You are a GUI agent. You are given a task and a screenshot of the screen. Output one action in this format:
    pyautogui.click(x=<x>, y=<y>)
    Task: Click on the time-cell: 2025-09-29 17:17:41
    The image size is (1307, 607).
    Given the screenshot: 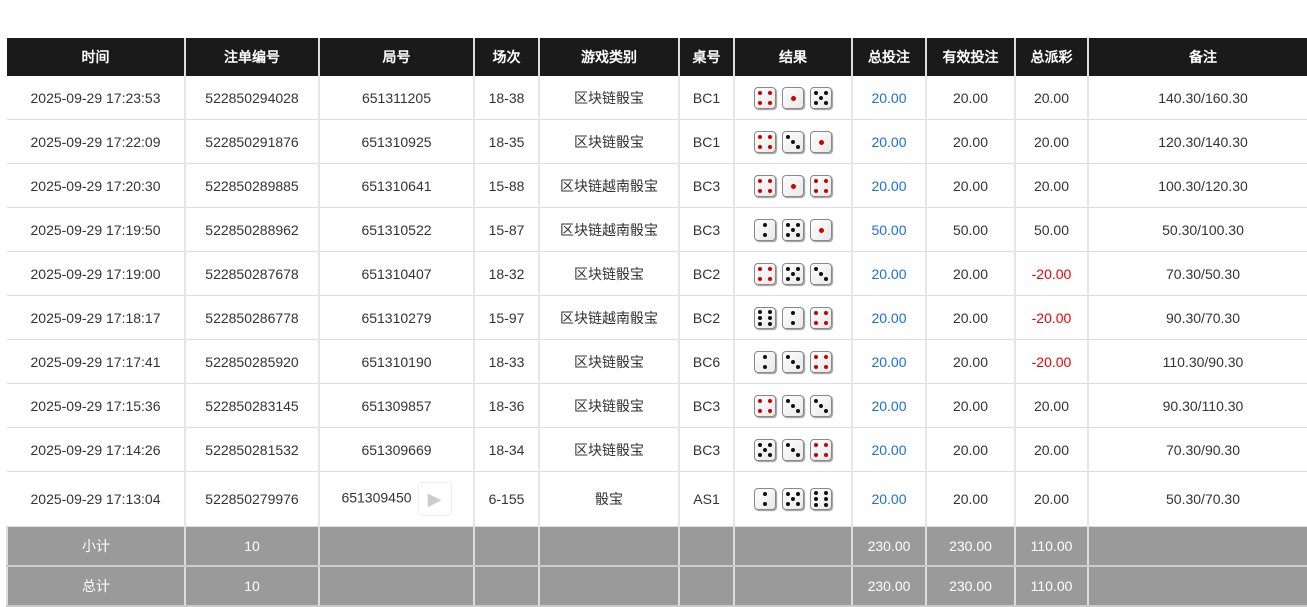 What is the action you would take?
    pyautogui.click(x=96, y=361)
    